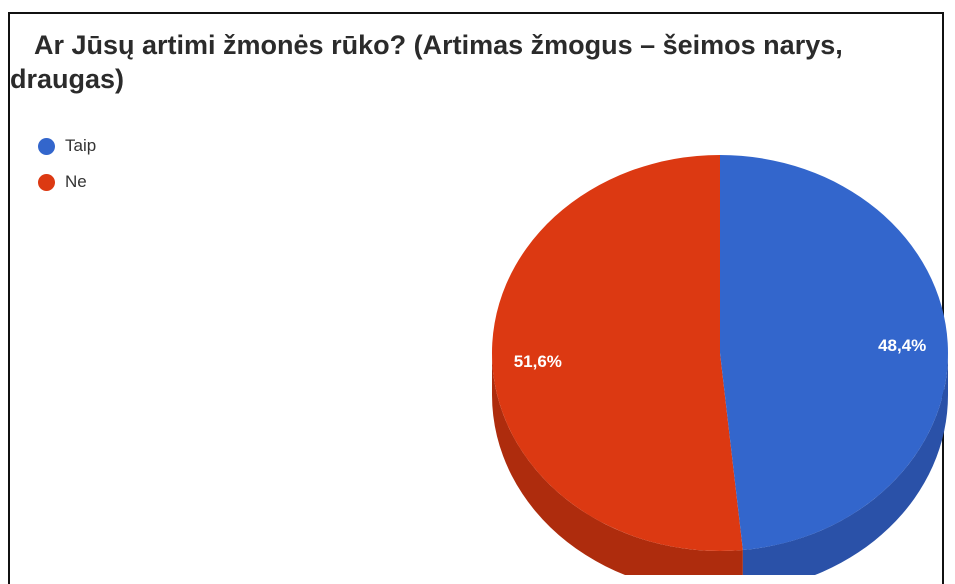  What do you see at coordinates (845, 464) in the screenshot?
I see `pie-side-taip` at bounding box center [845, 464].